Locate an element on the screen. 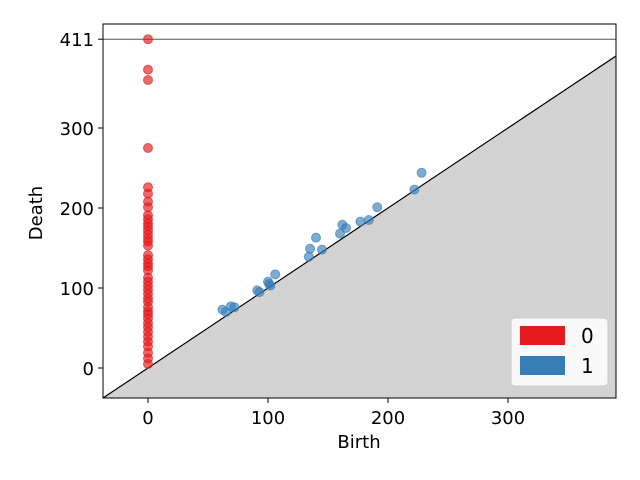  legend: 01 is located at coordinates (559, 352).